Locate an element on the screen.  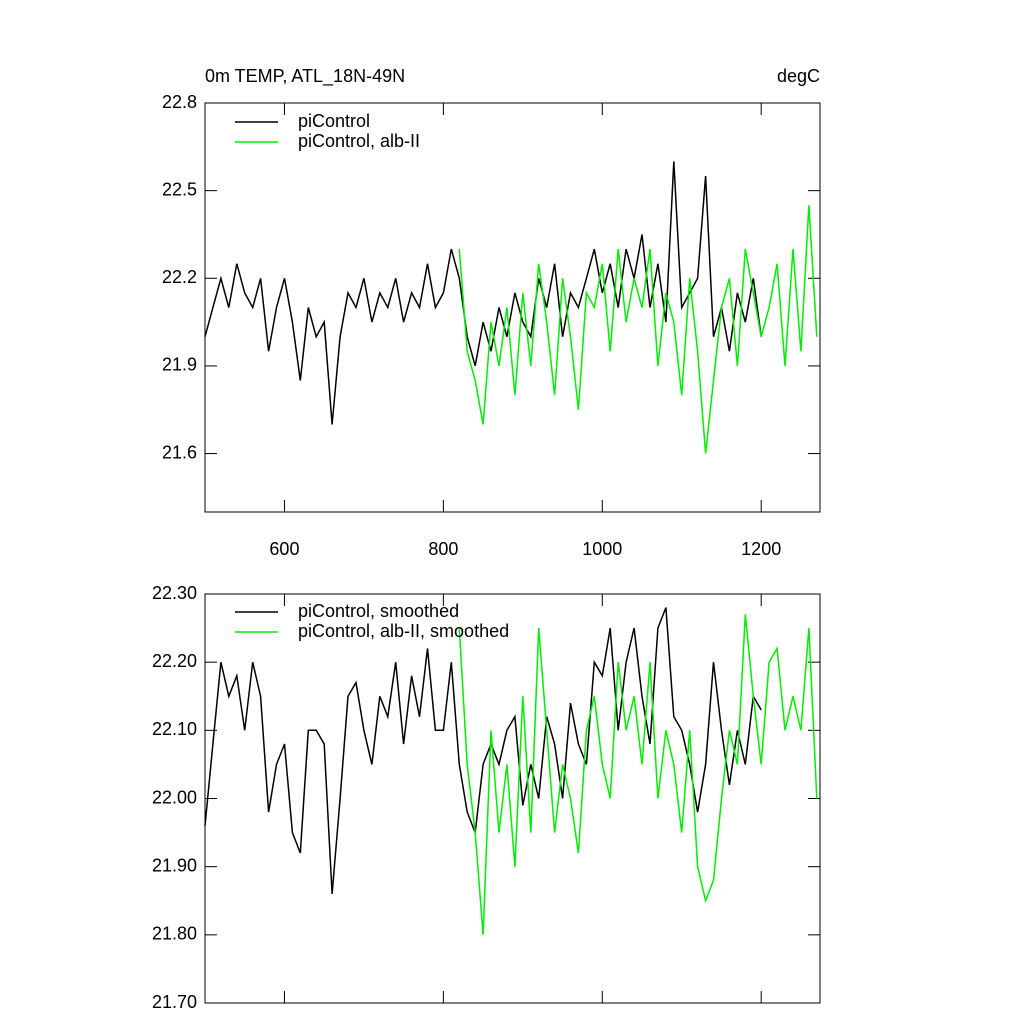
legend-label: piControl, alb-II is located at coordinates (359, 141).